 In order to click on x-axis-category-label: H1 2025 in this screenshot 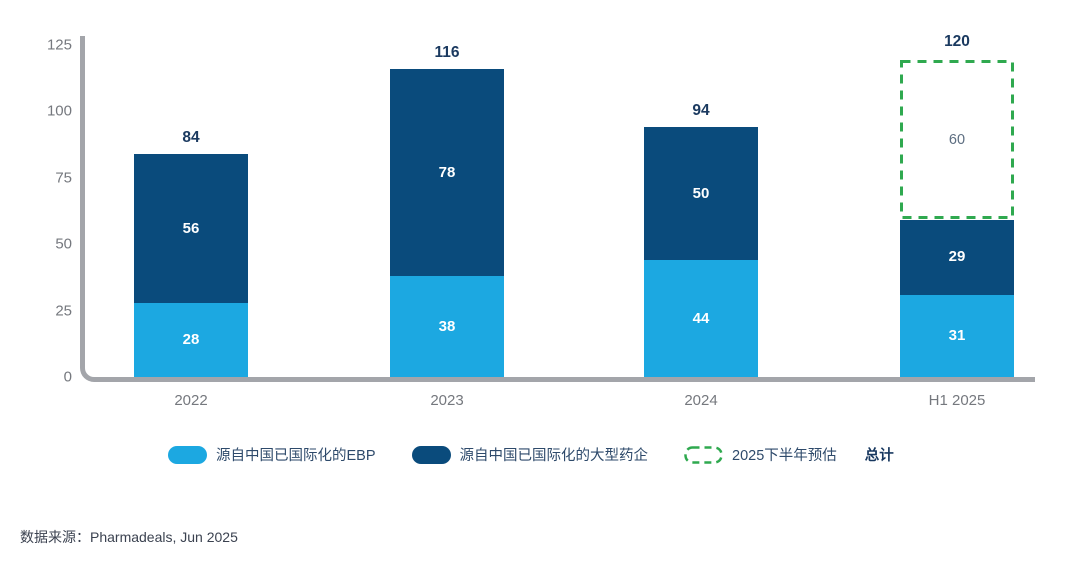, I will do `click(957, 400)`.